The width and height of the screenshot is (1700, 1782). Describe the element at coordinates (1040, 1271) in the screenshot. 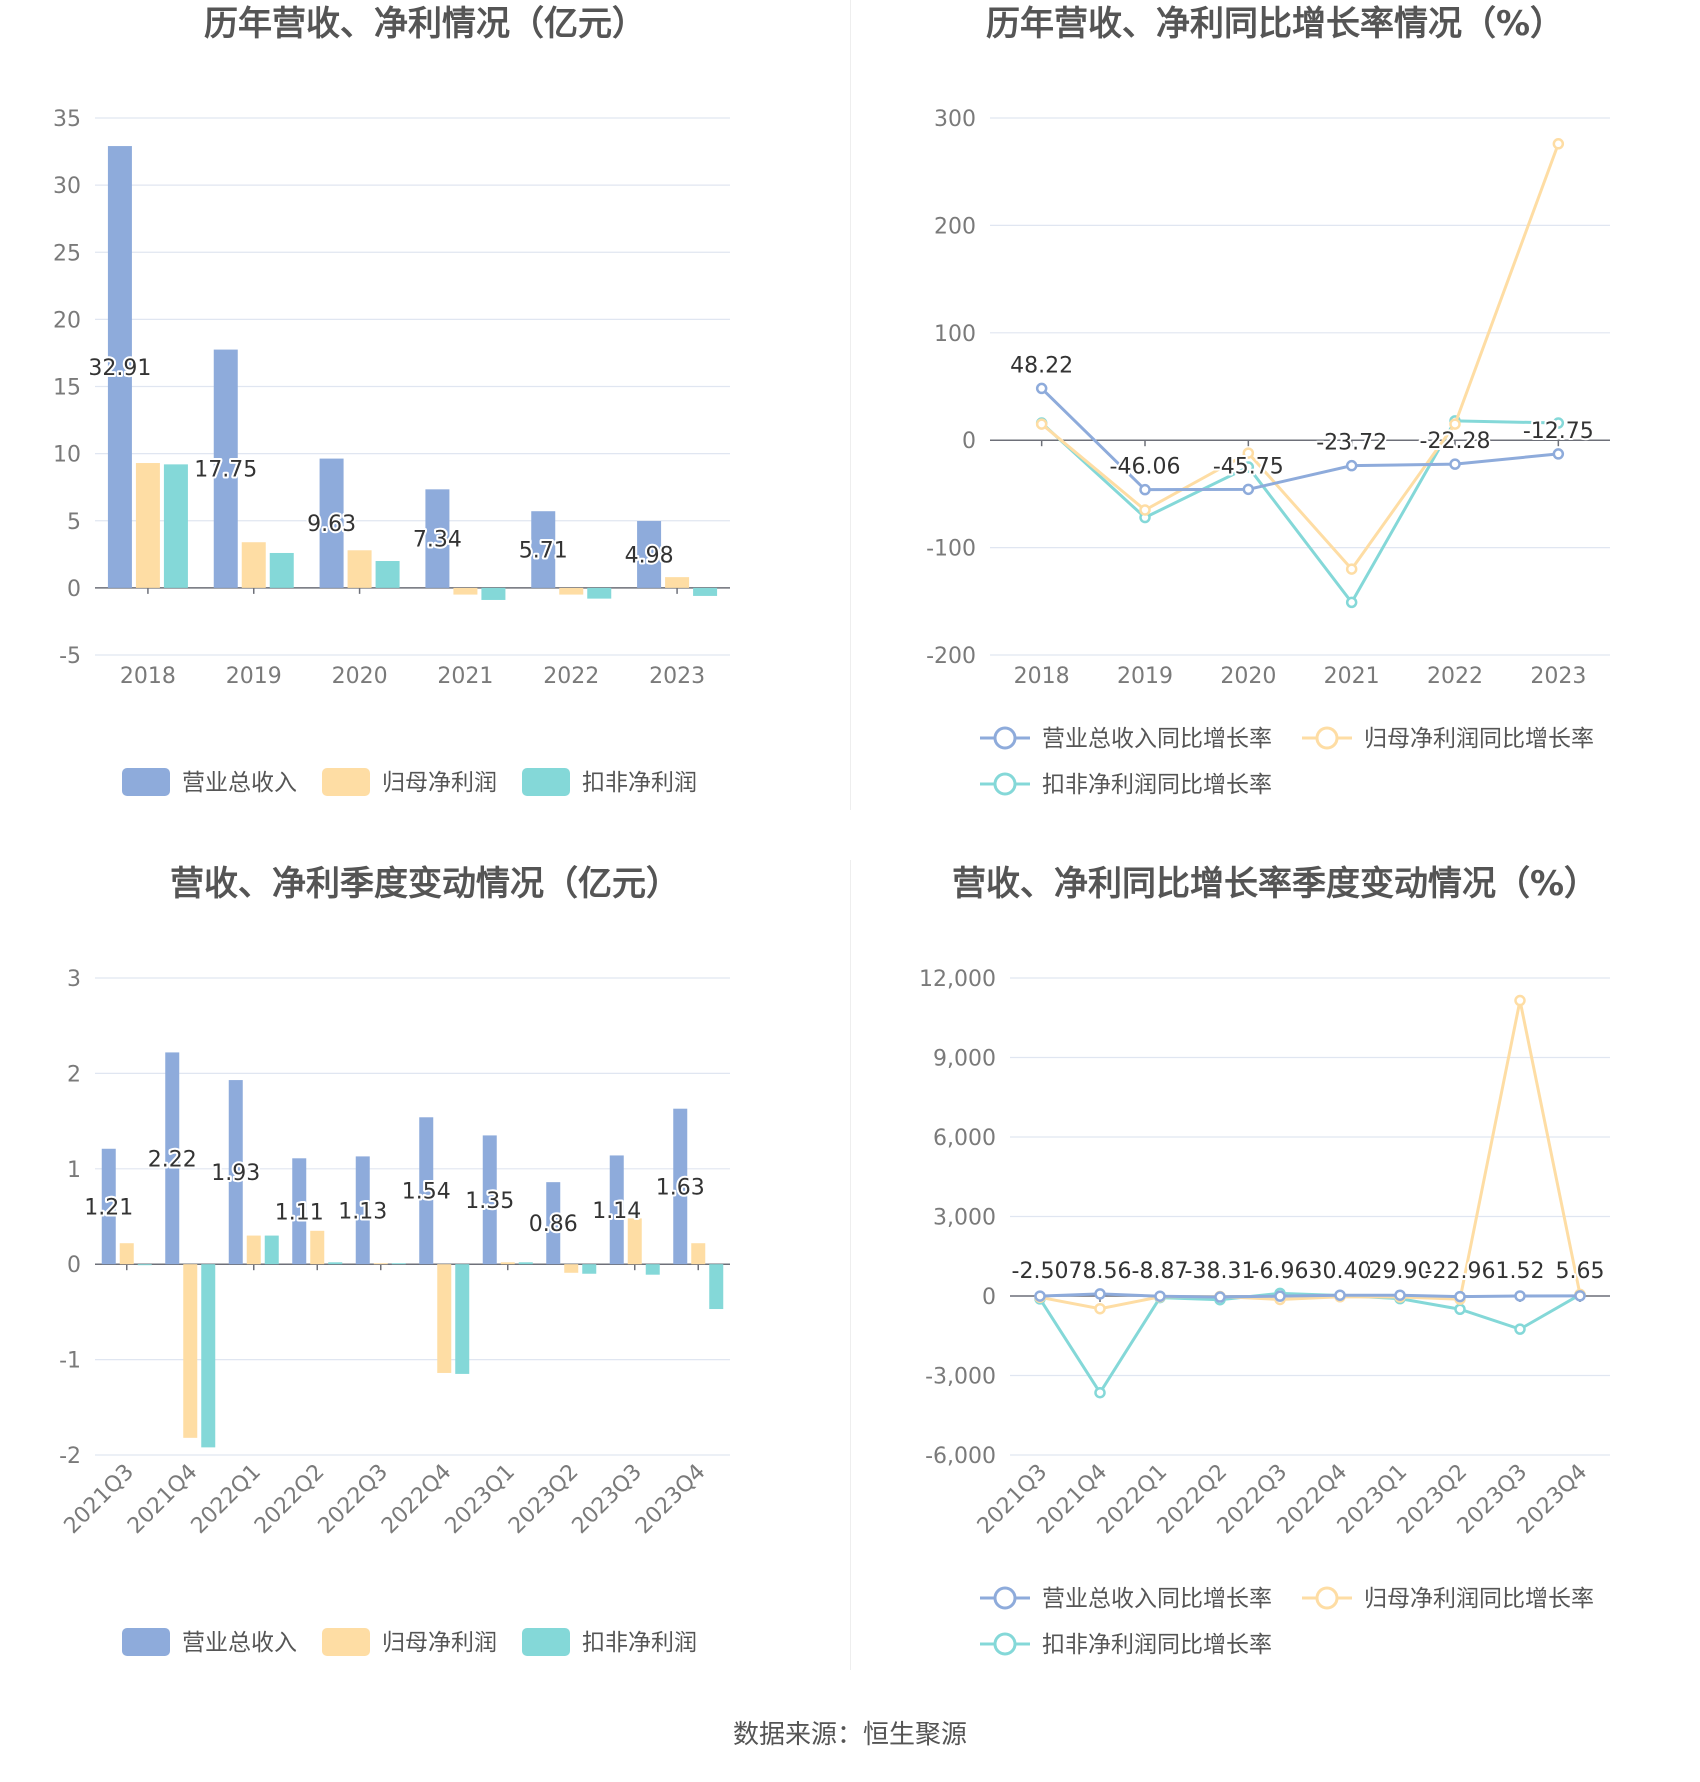

I see `data-label: -2.50` at that location.